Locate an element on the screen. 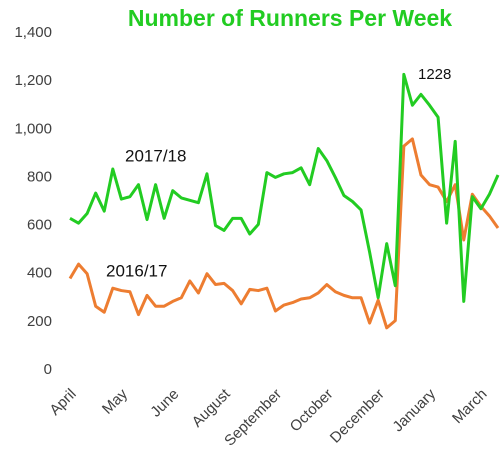 This screenshot has height=463, width=500. x-tick-label: June is located at coordinates (164, 403).